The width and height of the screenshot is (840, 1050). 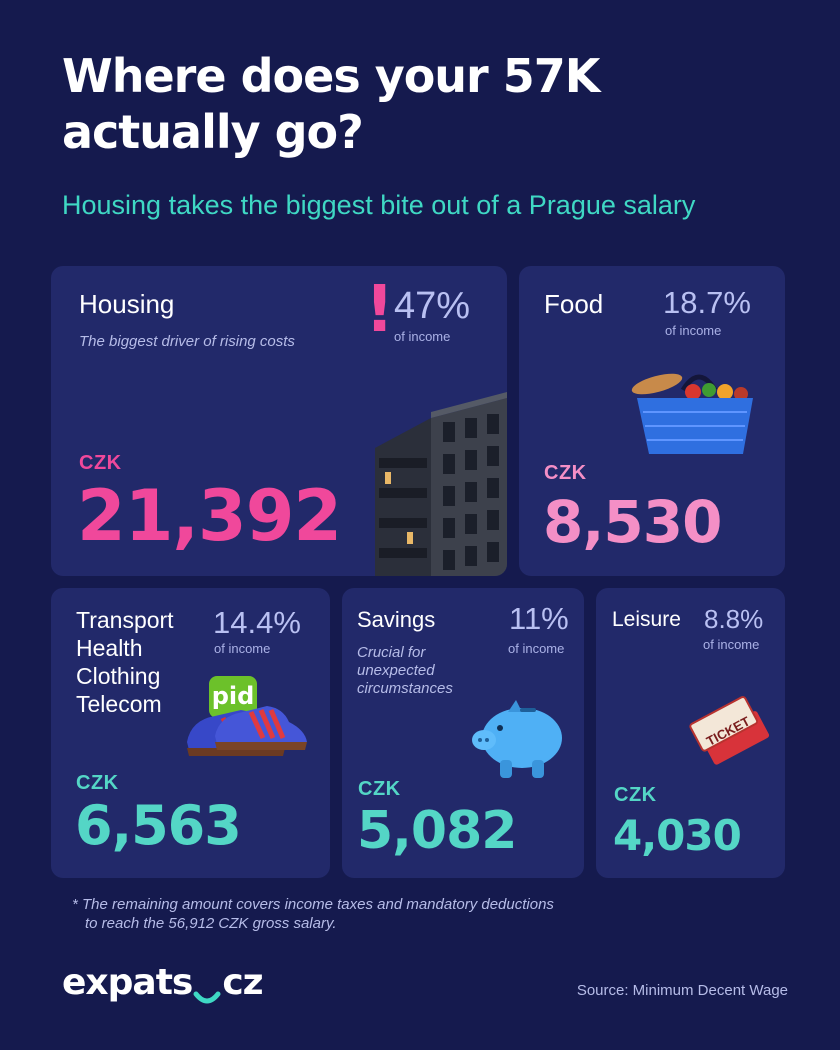 I want to click on food-title: Food, so click(x=574, y=304).